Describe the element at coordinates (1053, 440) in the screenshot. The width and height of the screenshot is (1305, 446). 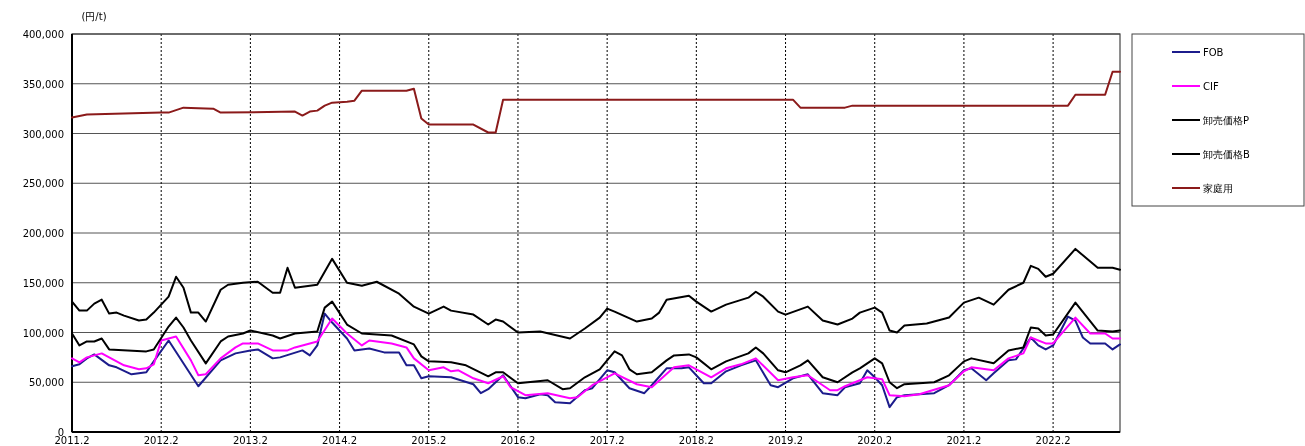
I see `x-tick-label: 2022.2` at that location.